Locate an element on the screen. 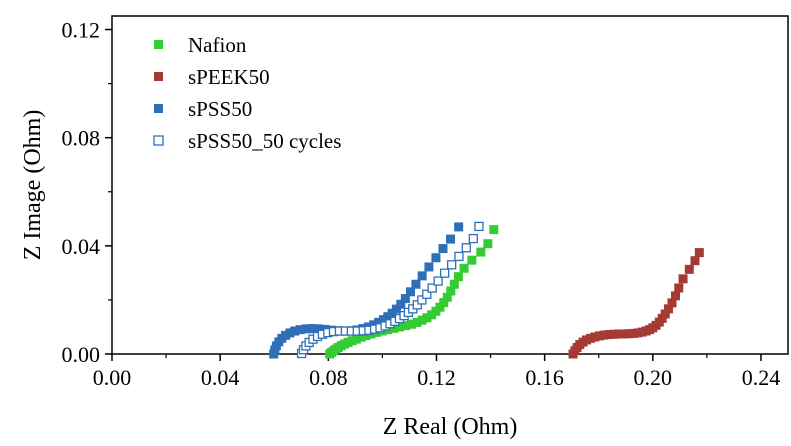  legend: Nafion sPEEK50 sPSS50 sPSS50_50 cycles is located at coordinates (247, 93).